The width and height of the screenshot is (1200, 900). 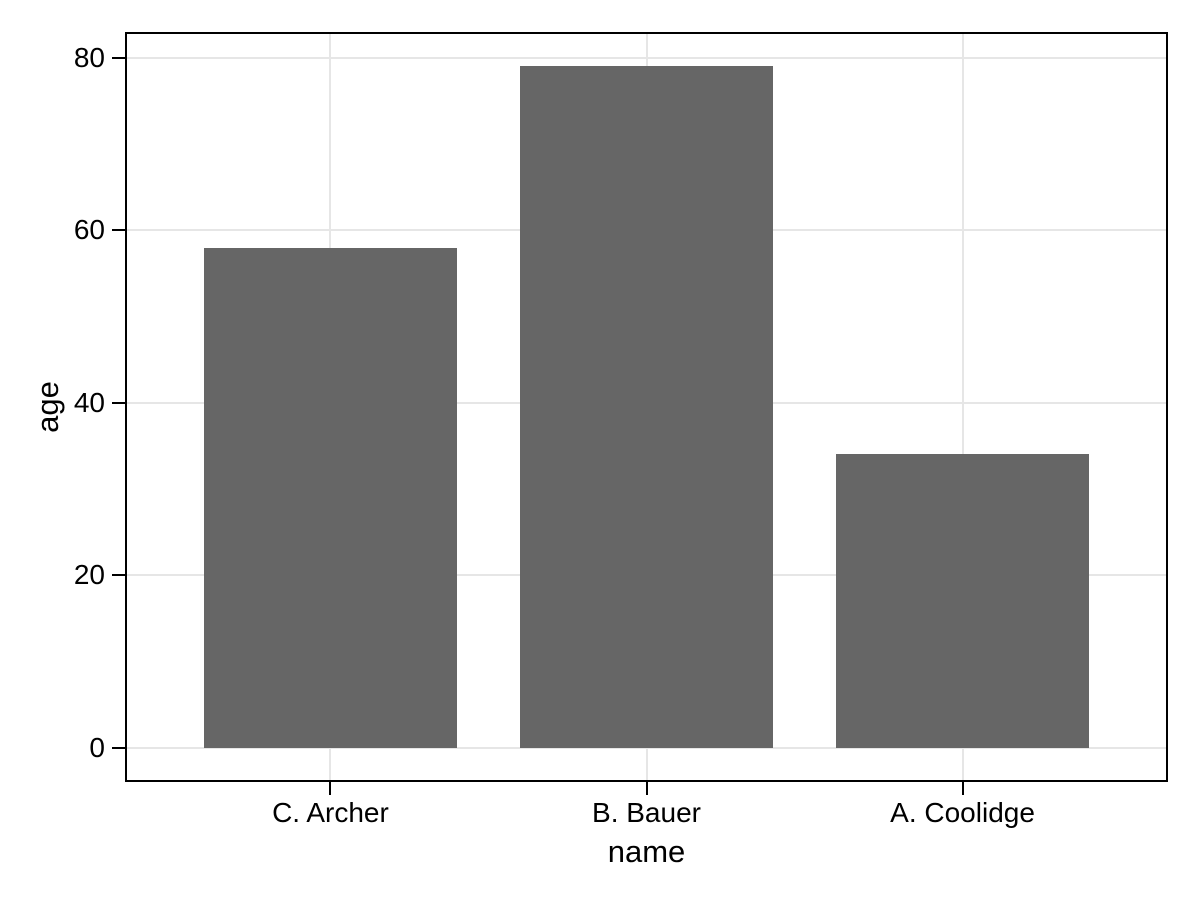 What do you see at coordinates (89, 575) in the screenshot?
I see `y-tick-label: 20` at bounding box center [89, 575].